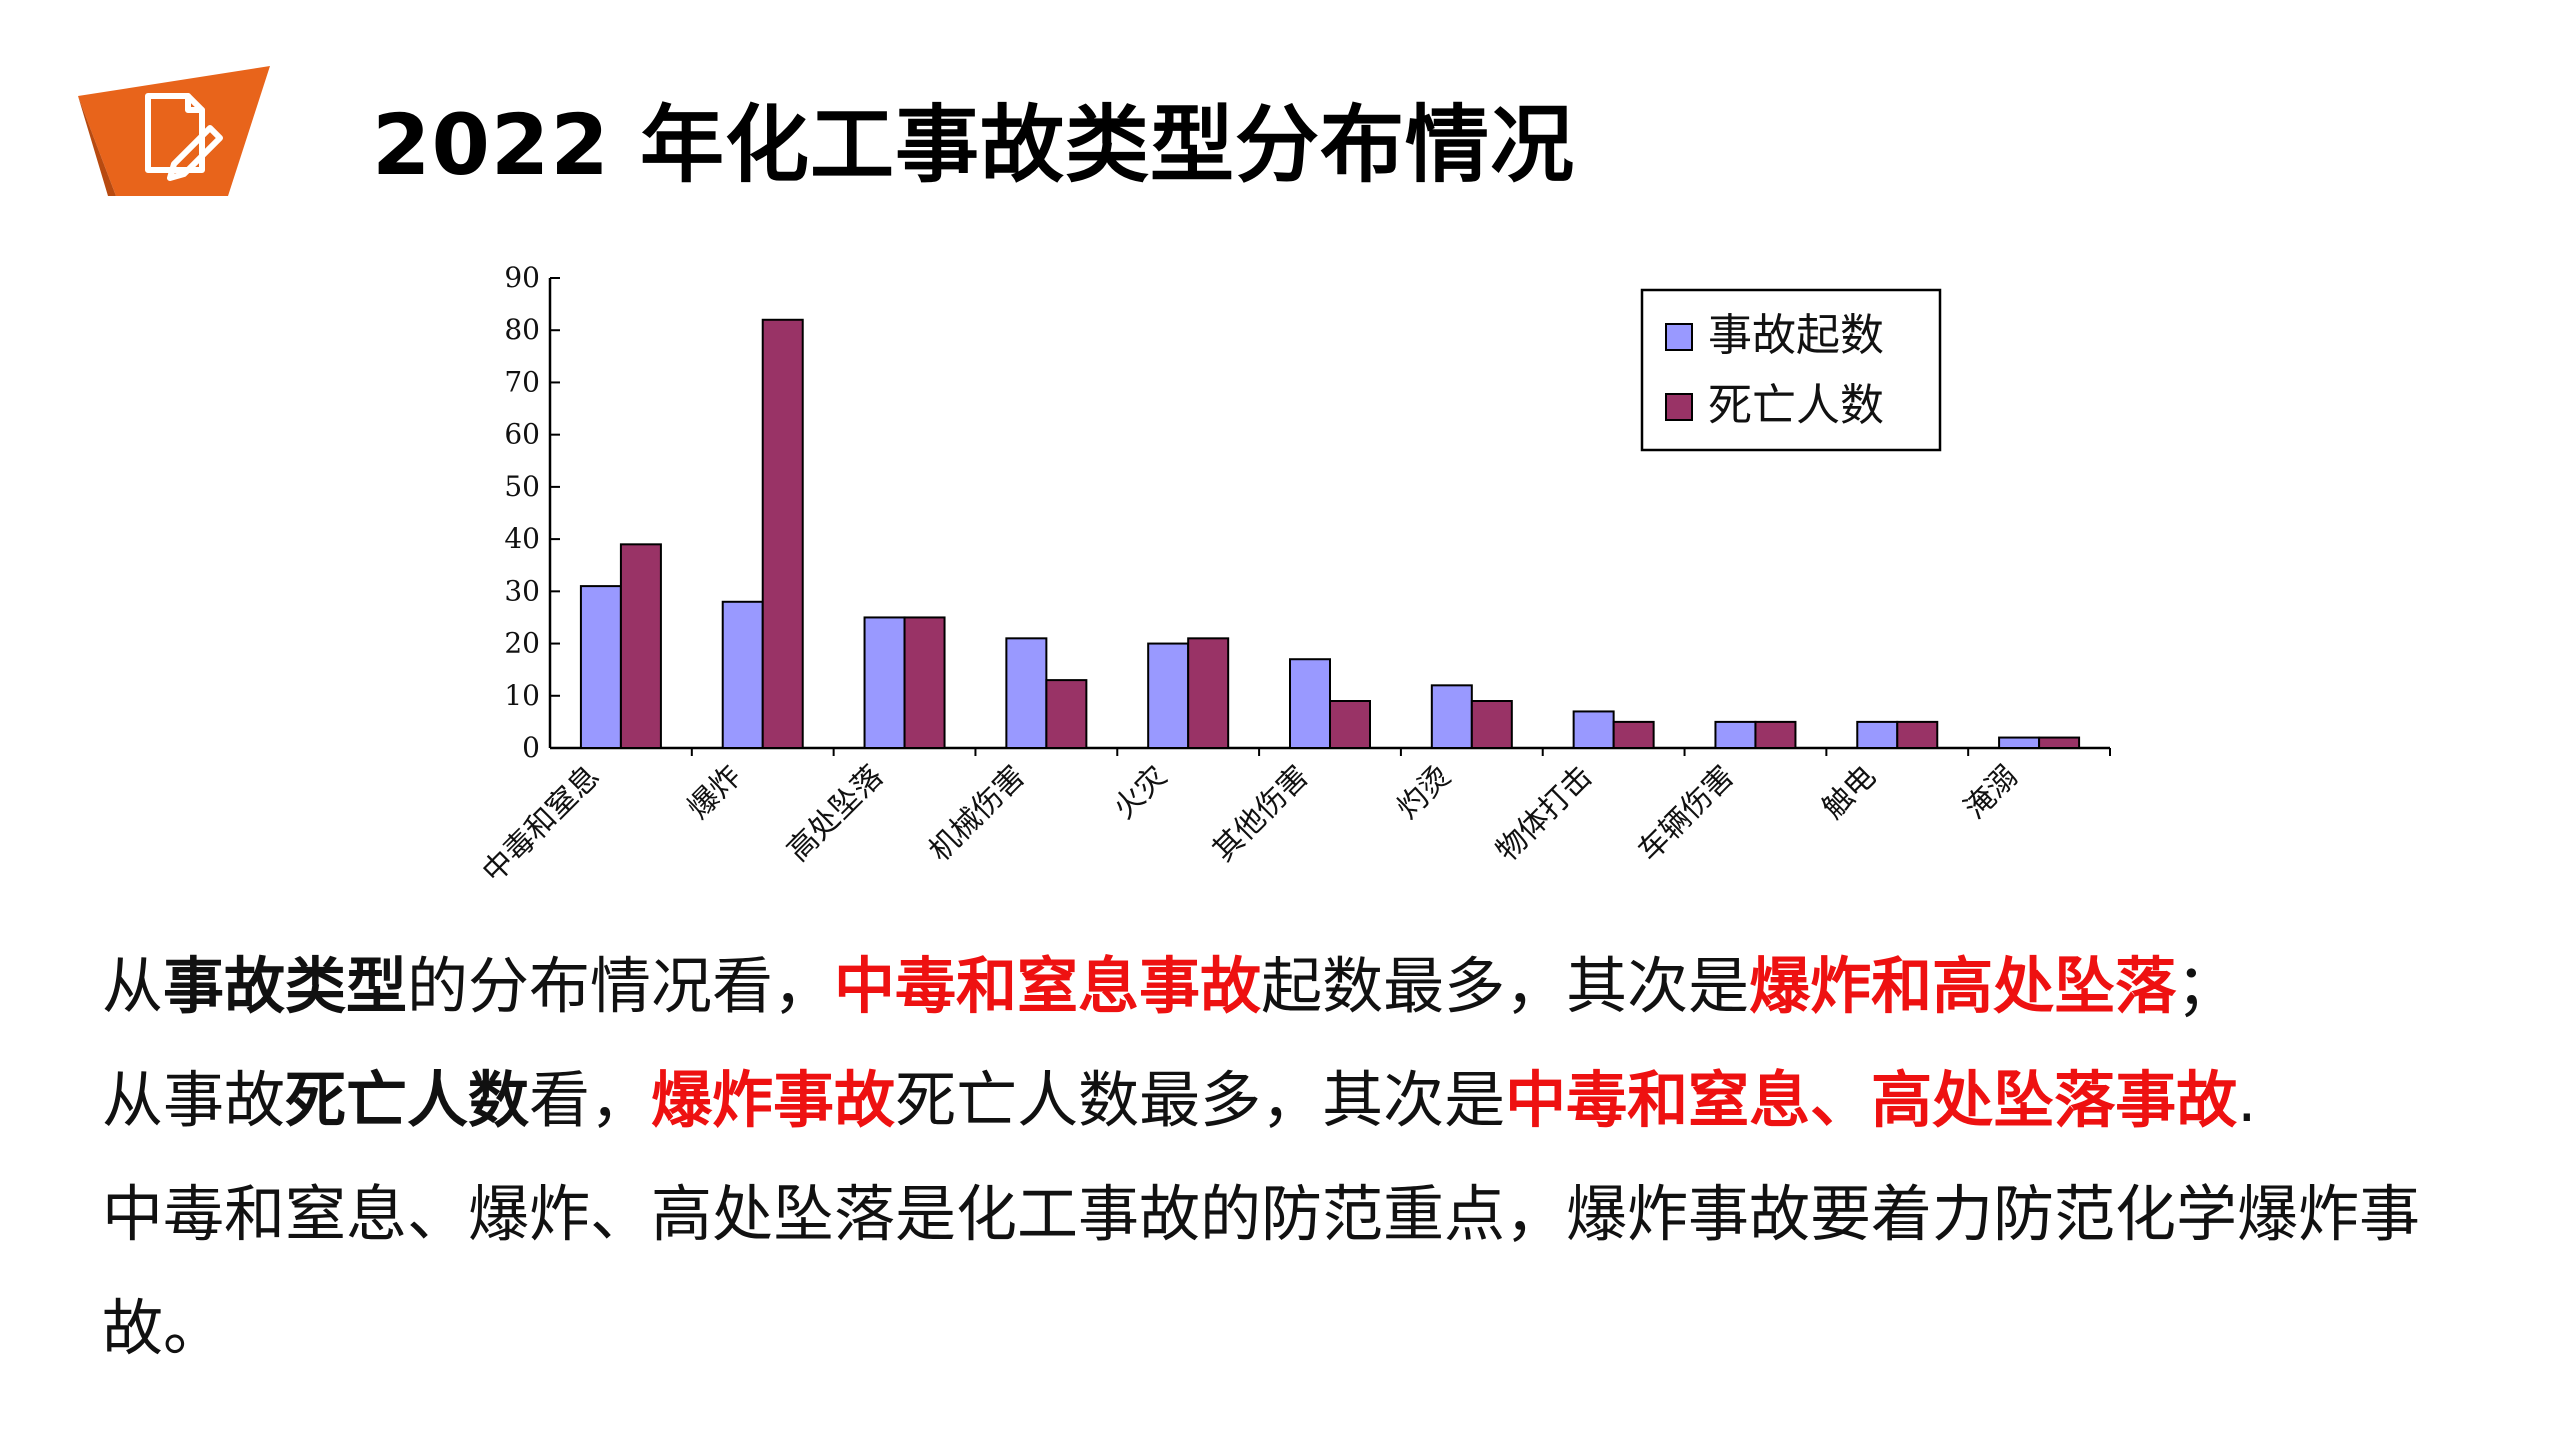 The height and width of the screenshot is (1440, 2560). What do you see at coordinates (1849, 792) in the screenshot?
I see `x-tick-label: 触电` at bounding box center [1849, 792].